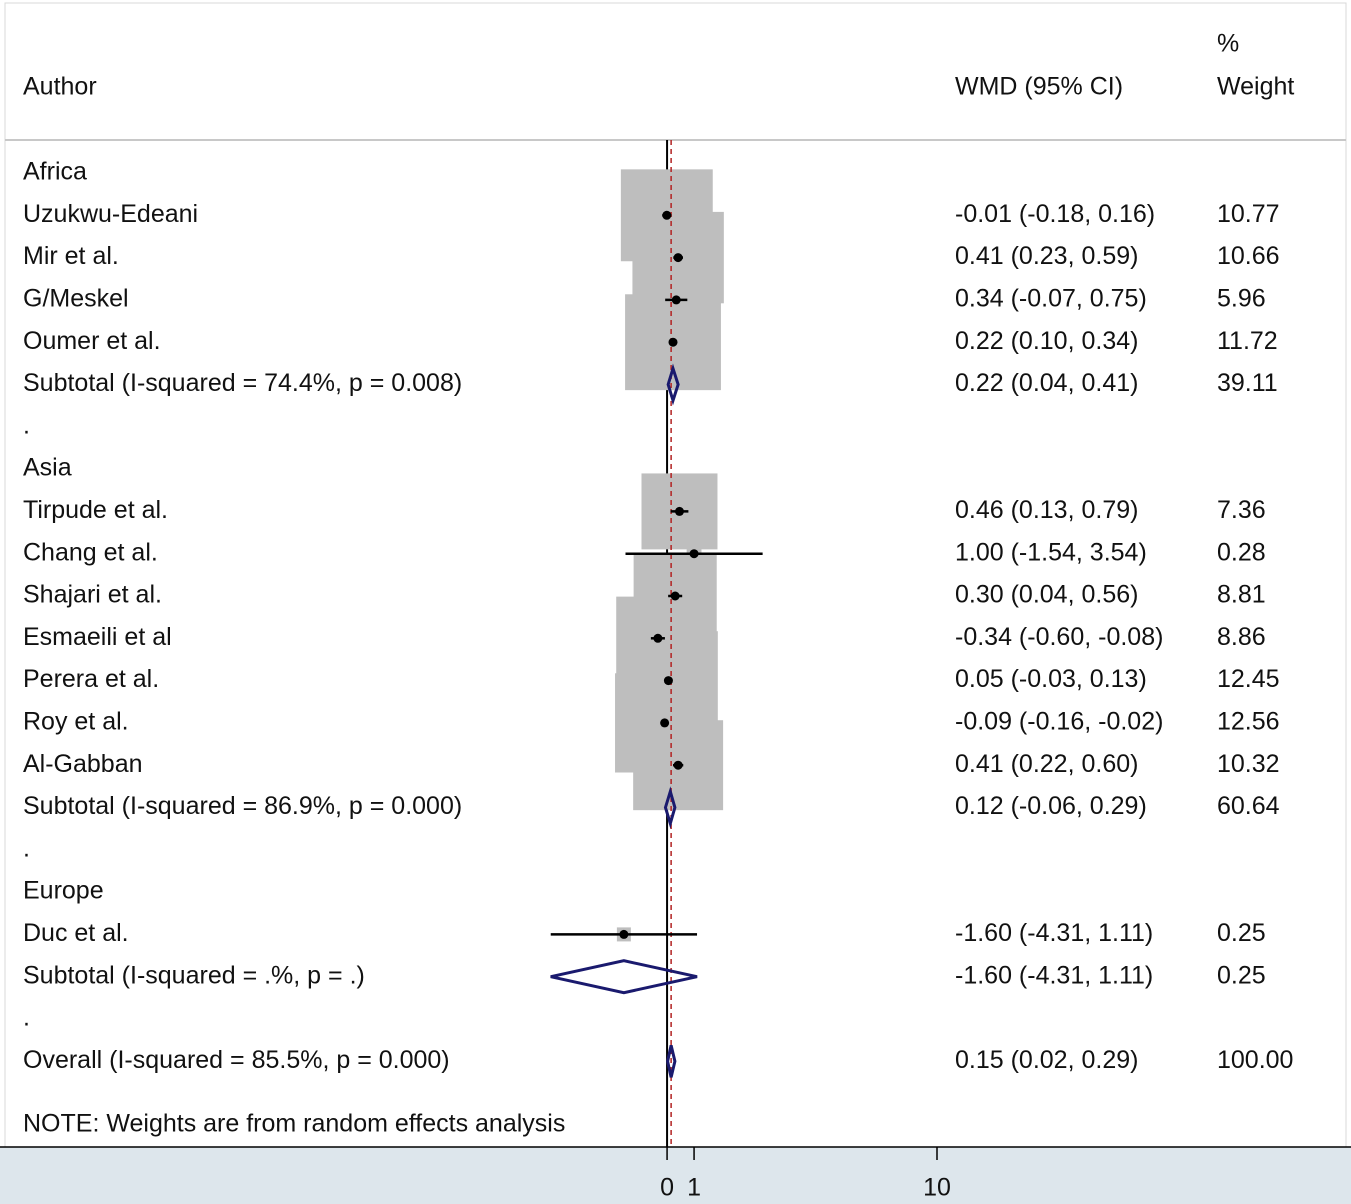 Image resolution: width=1351 pixels, height=1204 pixels. Describe the element at coordinates (1241, 552) in the screenshot. I see `weight-label: 0.28` at that location.